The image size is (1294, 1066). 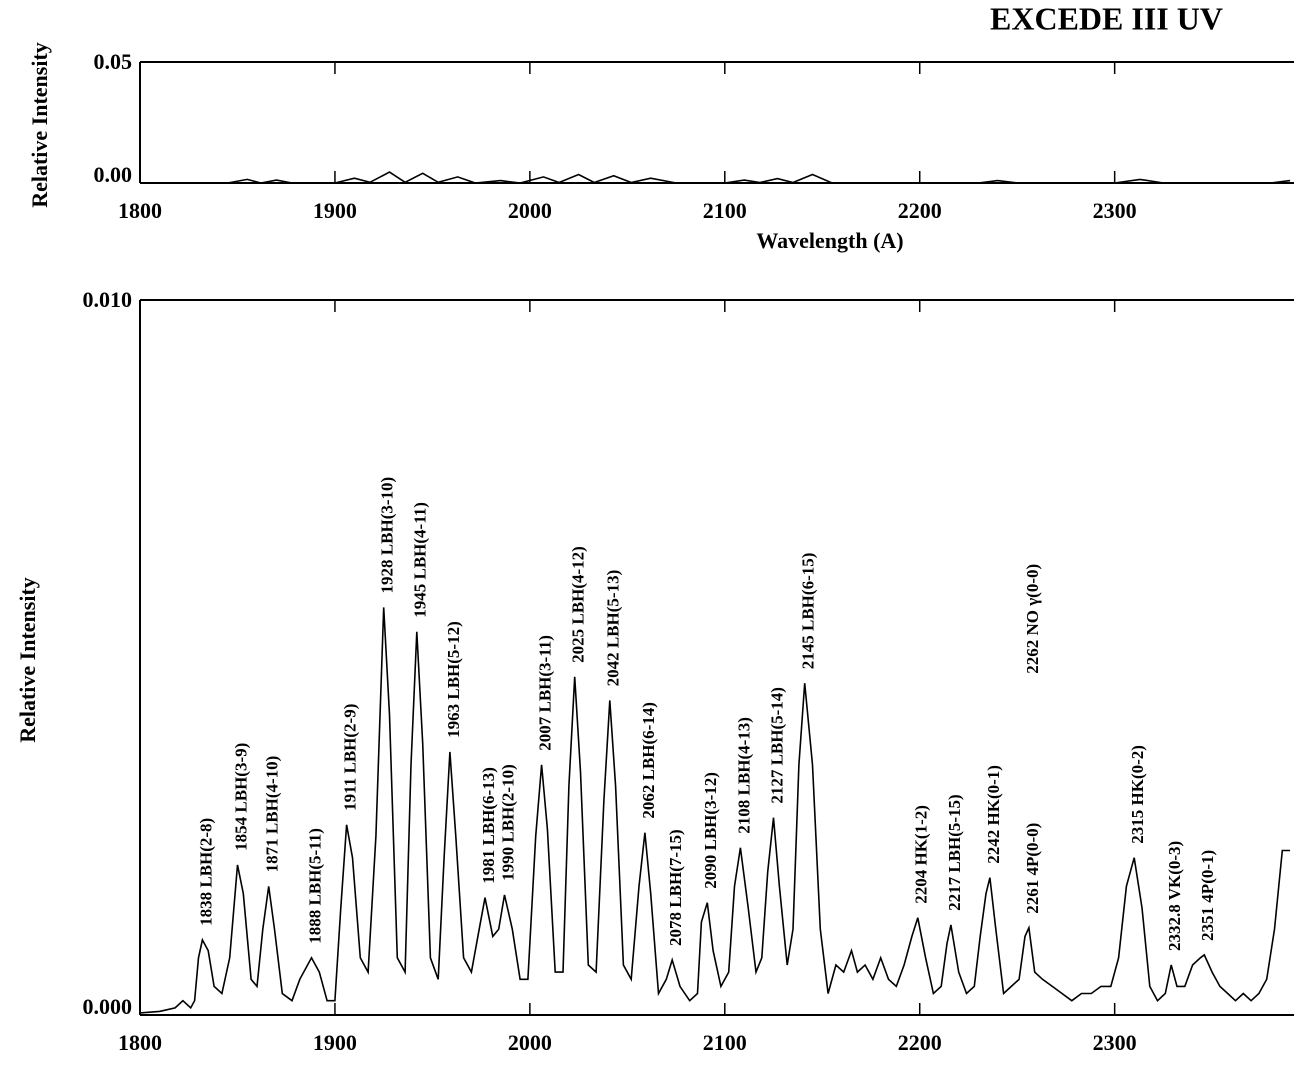 What do you see at coordinates (578, 604) in the screenshot?
I see `peak-annotation: 2025 LBH(4-12)` at bounding box center [578, 604].